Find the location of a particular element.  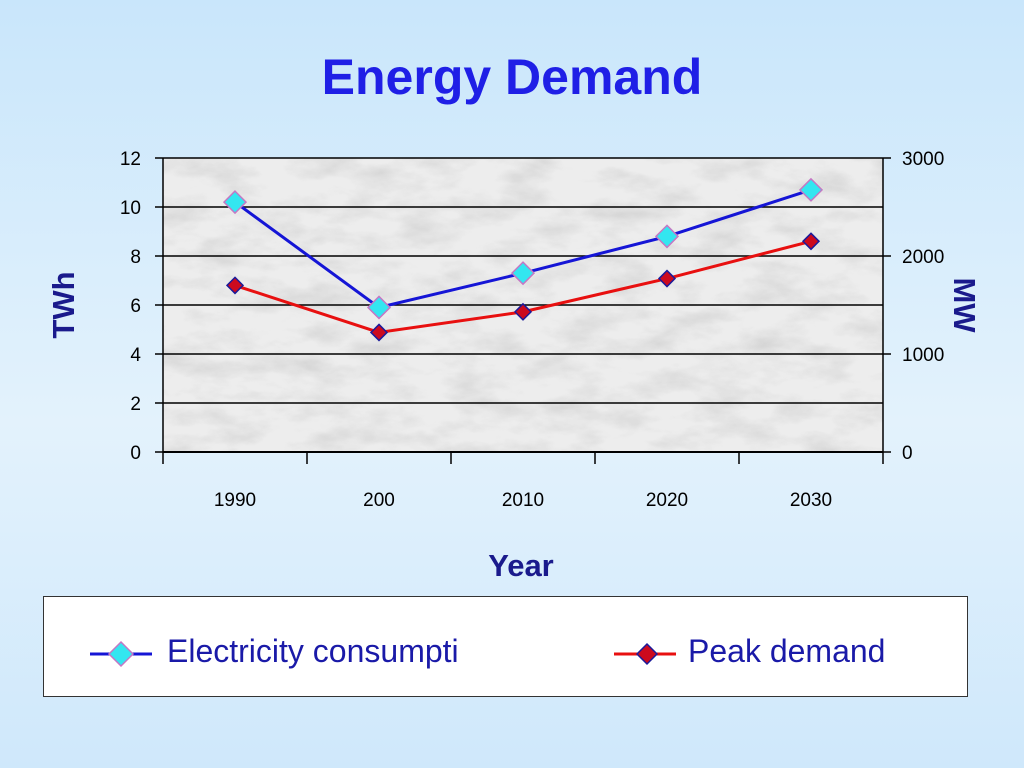

y-axis-title: TWh is located at coordinates (63, 304).